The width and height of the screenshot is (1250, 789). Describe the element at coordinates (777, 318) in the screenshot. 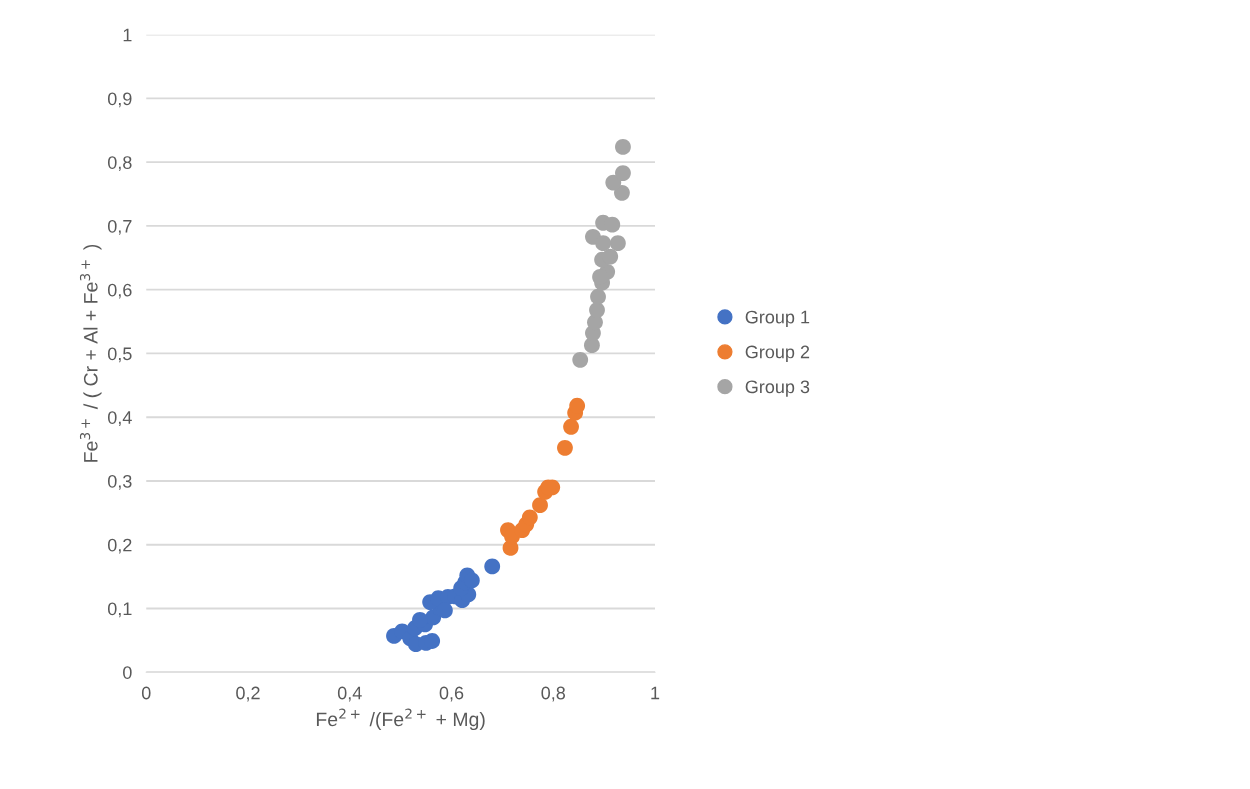

I see `legend-label: Group 1` at that location.